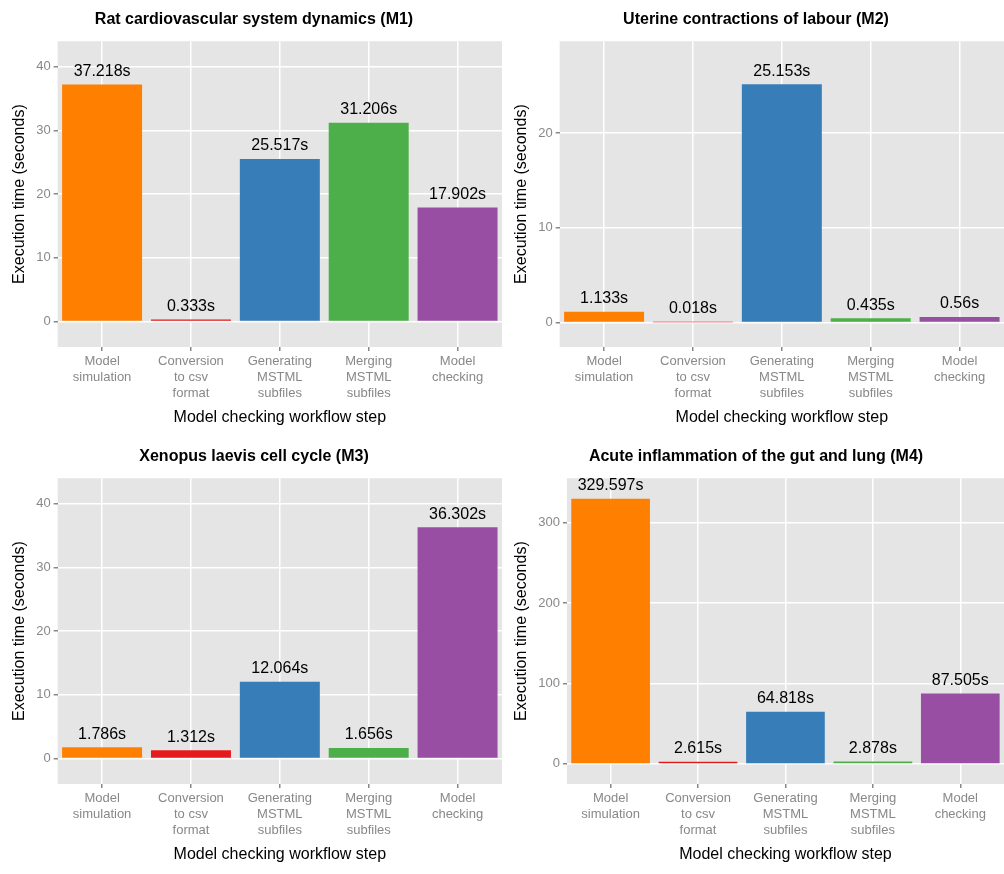 The height and width of the screenshot is (874, 1004). Describe the element at coordinates (102, 70) in the screenshot. I see `data-label: 37.218s` at that location.